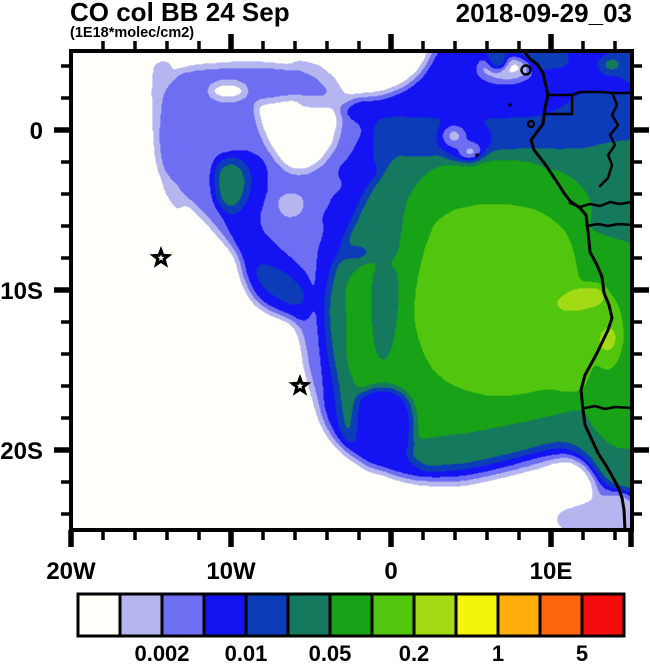  I want to click on svg-text: 20S, so click(21, 451).